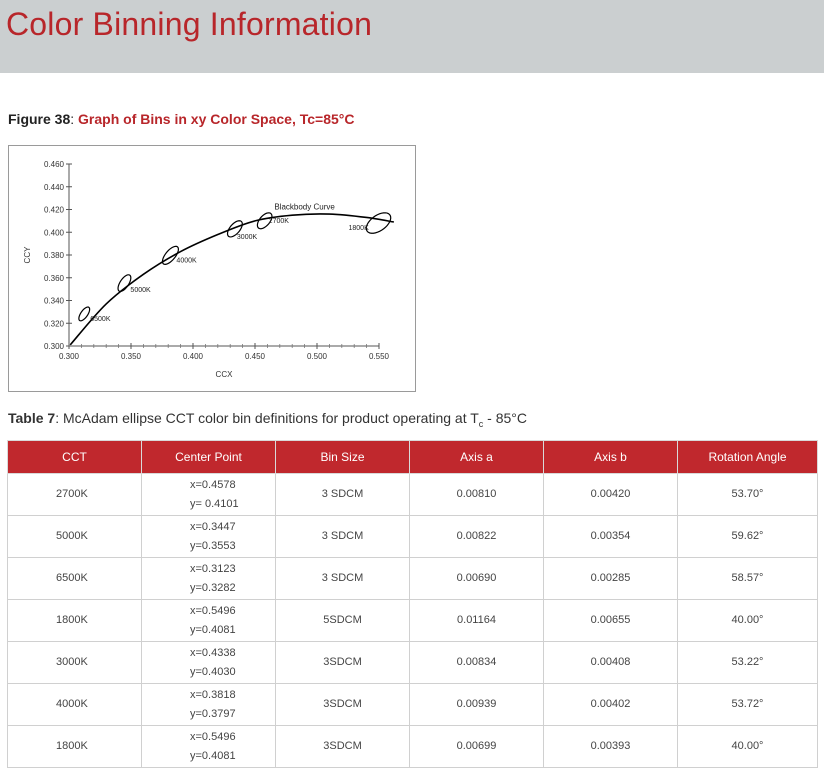  What do you see at coordinates (186, 260) in the screenshot?
I see `bin-label: 4000K` at bounding box center [186, 260].